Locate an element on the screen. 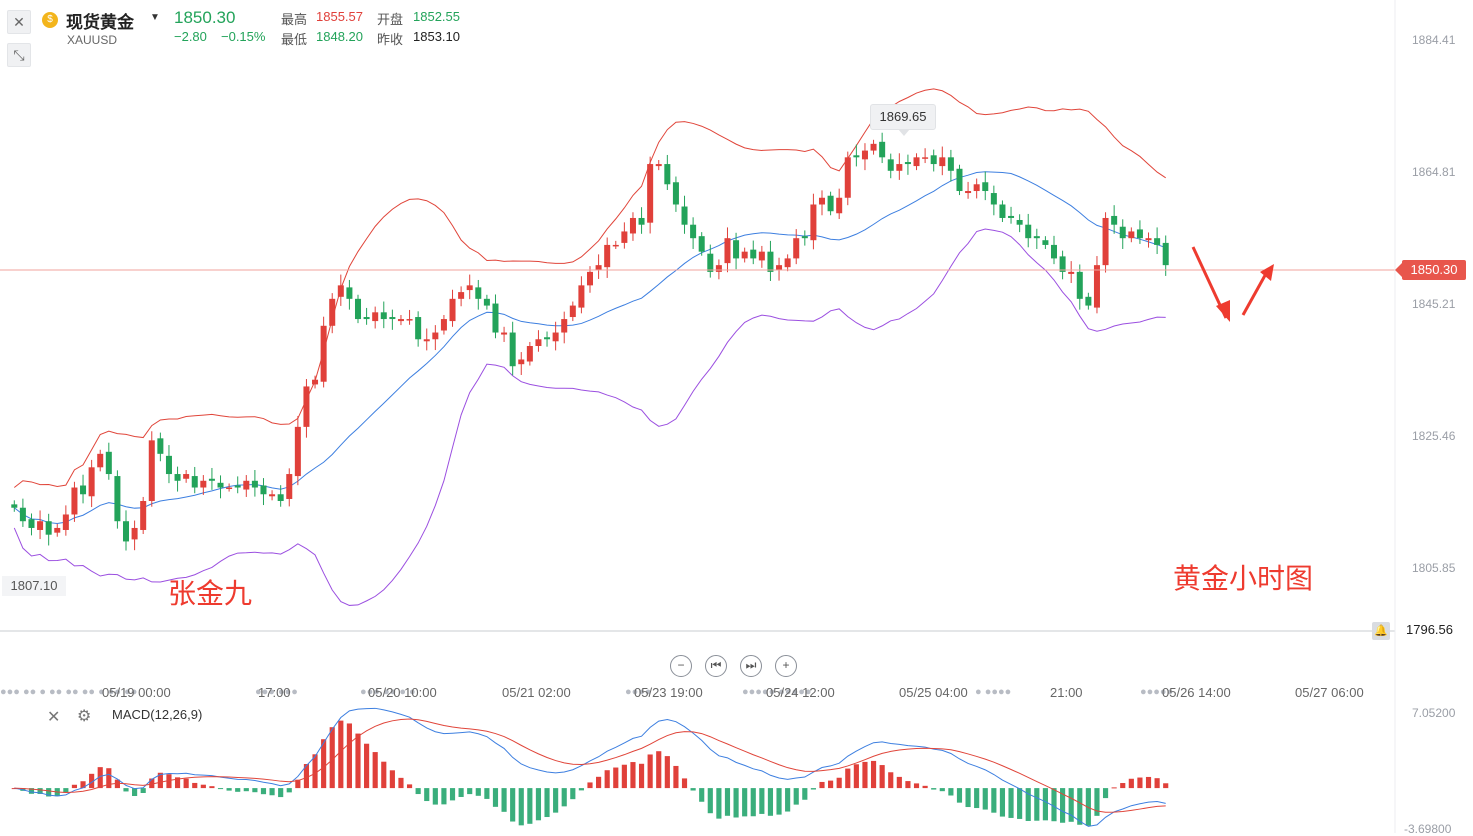  last-price: 1850.30 is located at coordinates (205, 17).